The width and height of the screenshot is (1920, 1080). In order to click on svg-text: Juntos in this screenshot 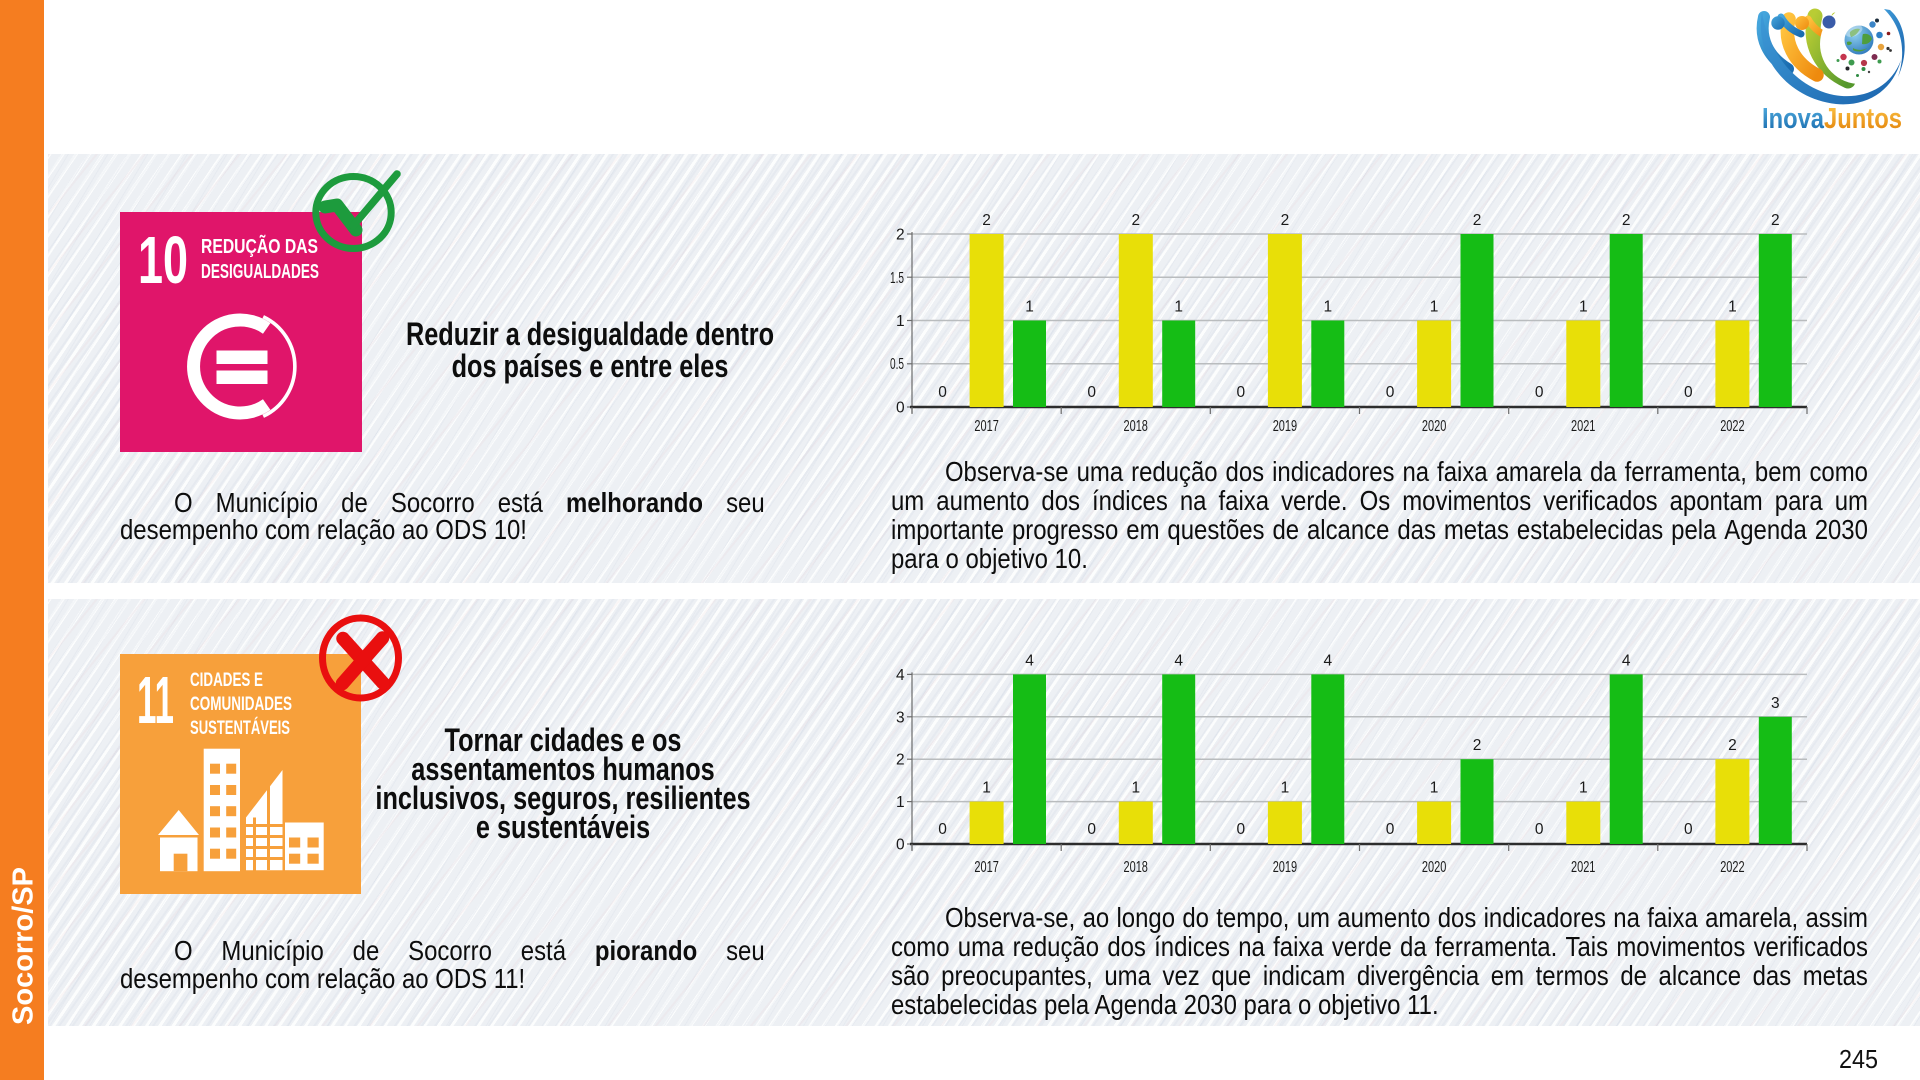, I will do `click(1863, 119)`.